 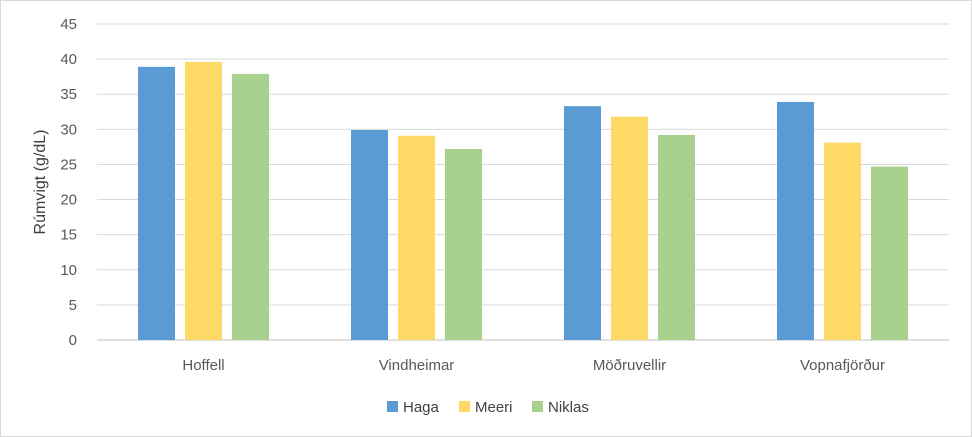 What do you see at coordinates (68, 235) in the screenshot?
I see `y-tick-label: 15` at bounding box center [68, 235].